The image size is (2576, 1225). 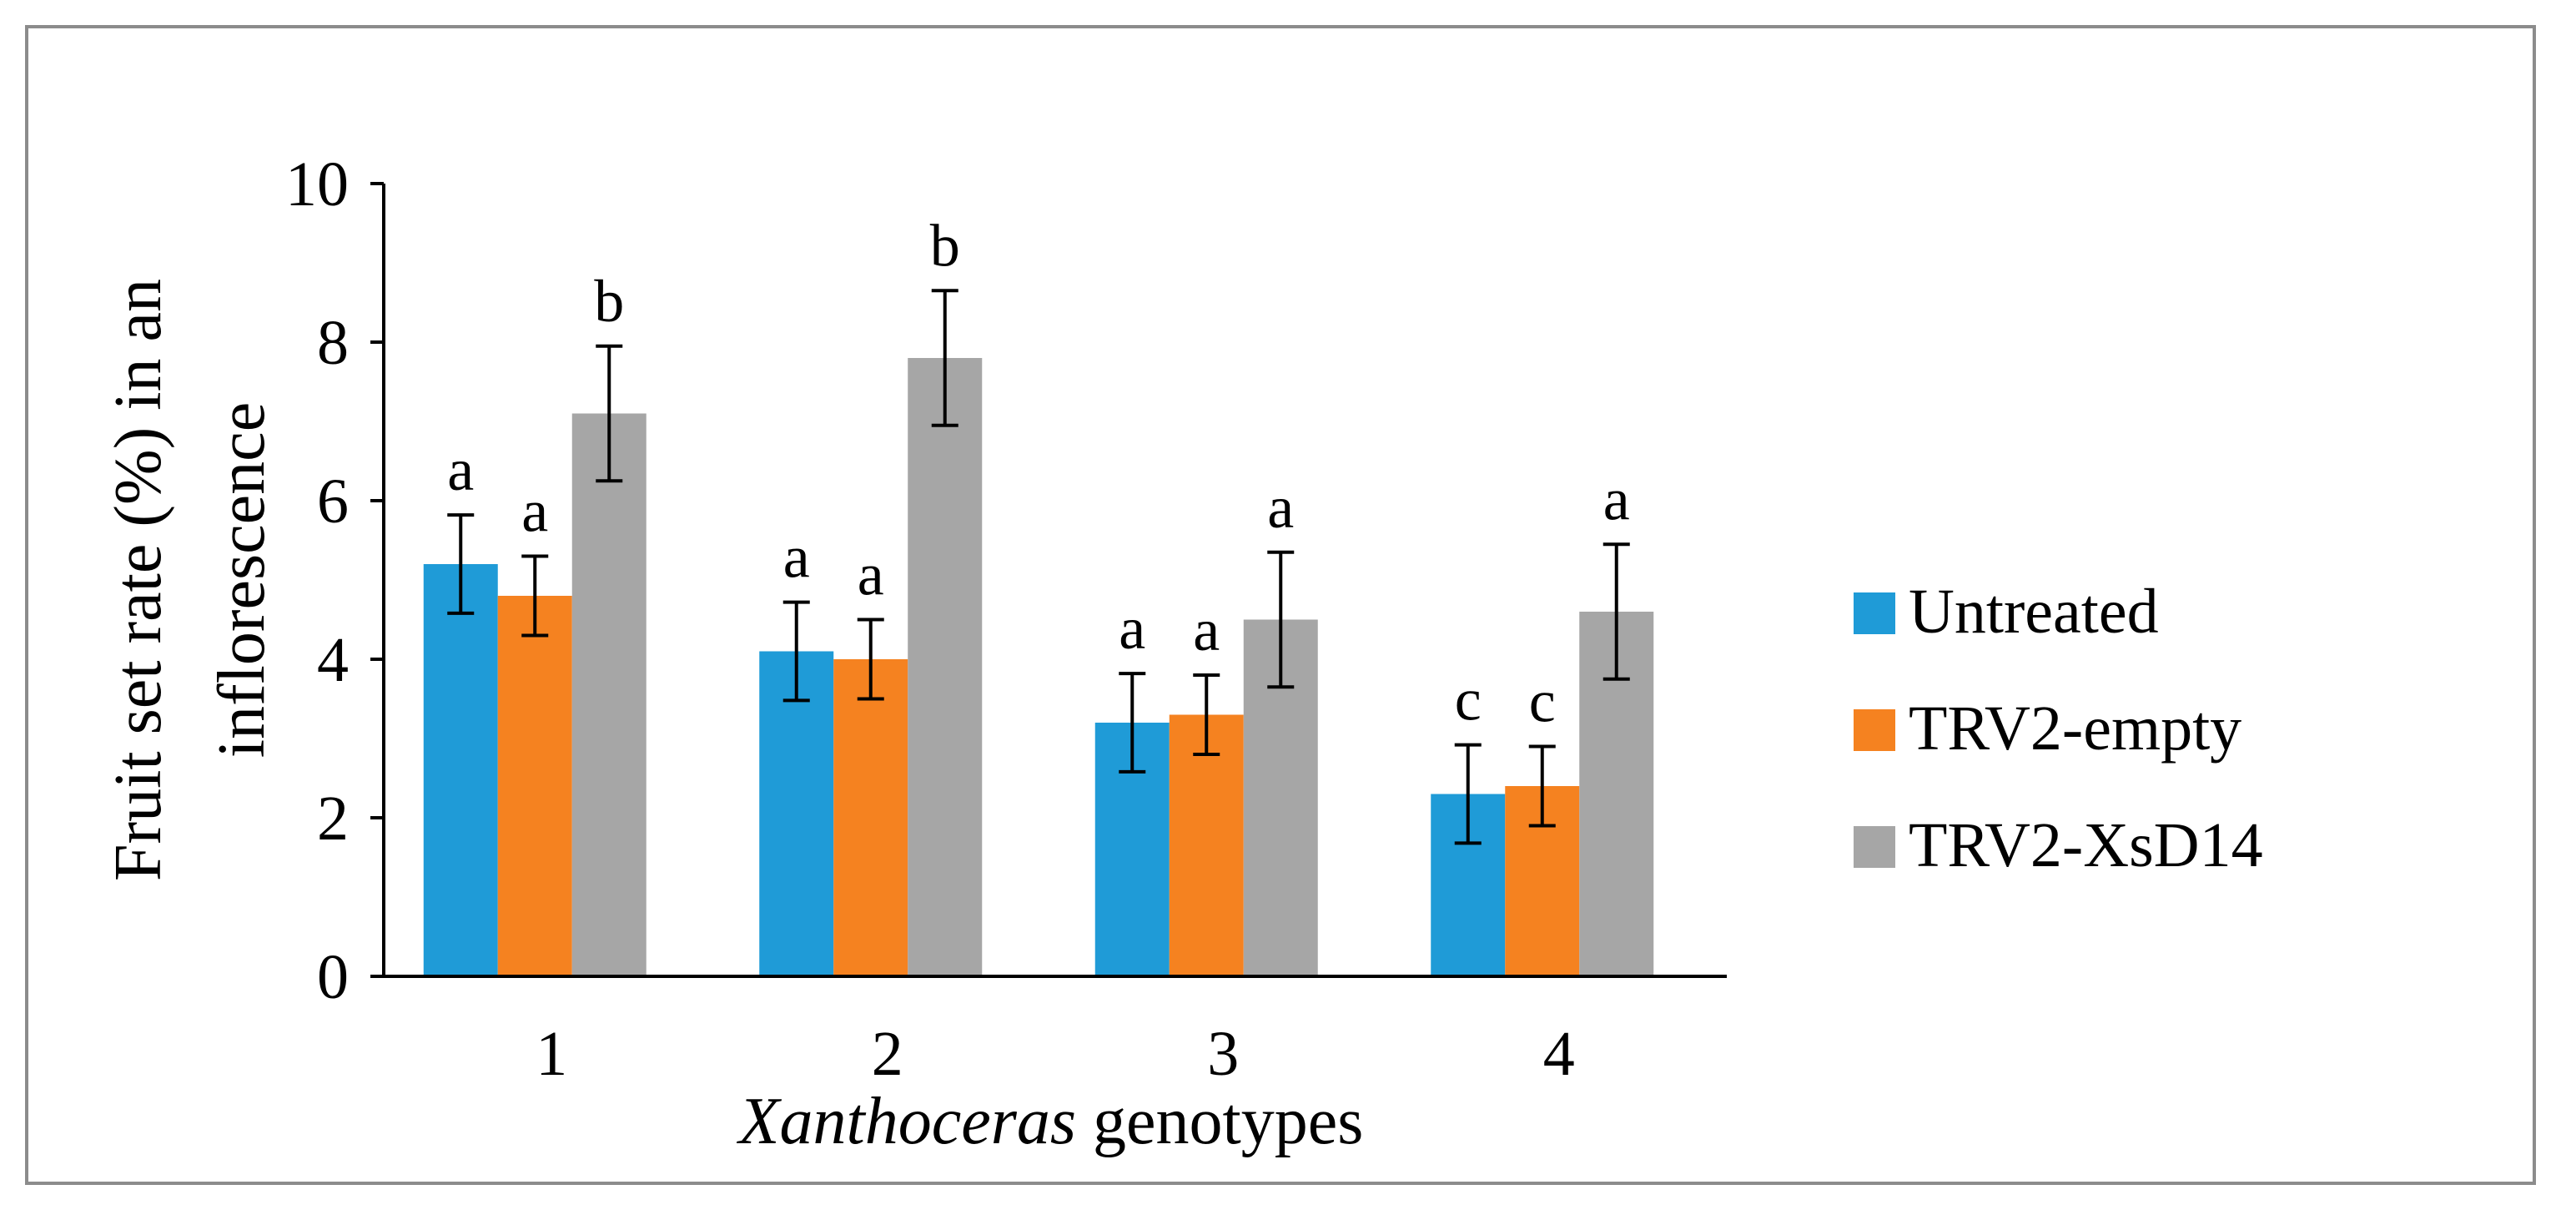 I want to click on y-axis-title-line-1: Fruit set rate (%) in an, so click(x=138, y=580).